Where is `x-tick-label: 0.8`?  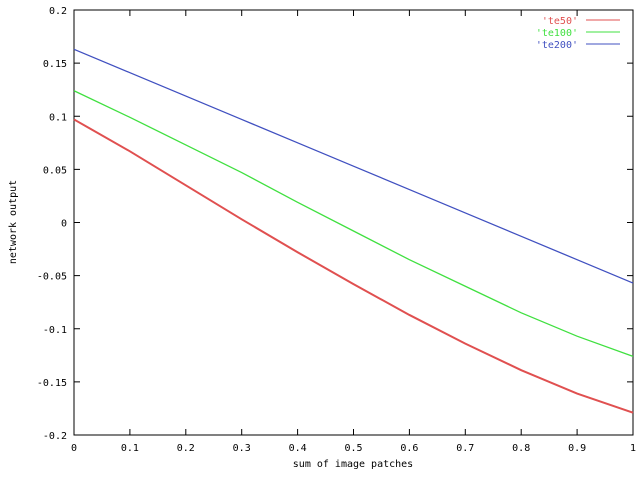 x-tick-label: 0.8 is located at coordinates (521, 448).